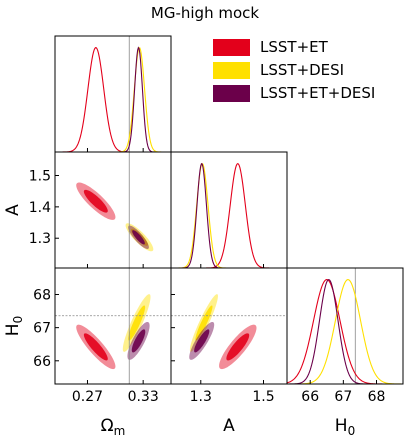 This screenshot has width=407, height=435. I want to click on x-axis-title-a-main: A, so click(229, 425).